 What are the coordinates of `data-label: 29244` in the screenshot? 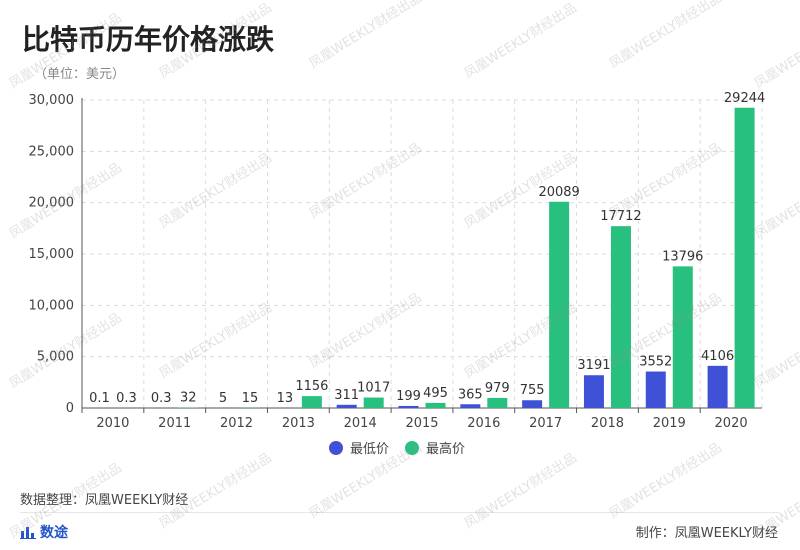 It's located at (744, 98).